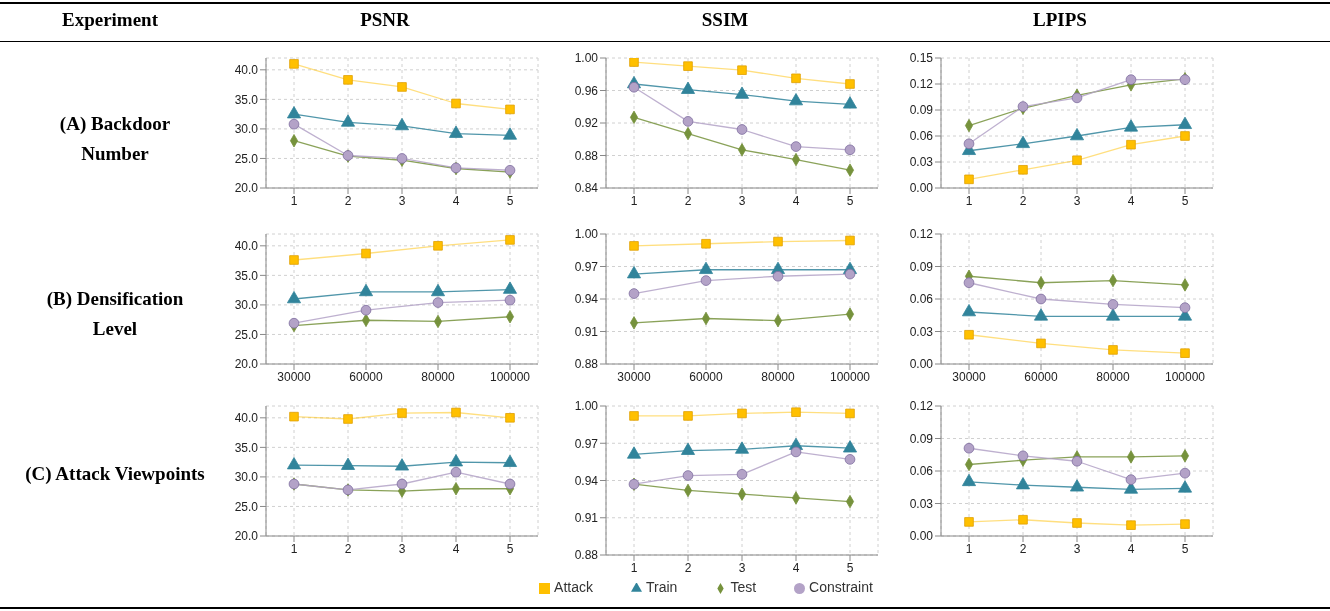 This screenshot has height=611, width=1330. Describe the element at coordinates (743, 587) in the screenshot. I see `legend-label: Test` at that location.